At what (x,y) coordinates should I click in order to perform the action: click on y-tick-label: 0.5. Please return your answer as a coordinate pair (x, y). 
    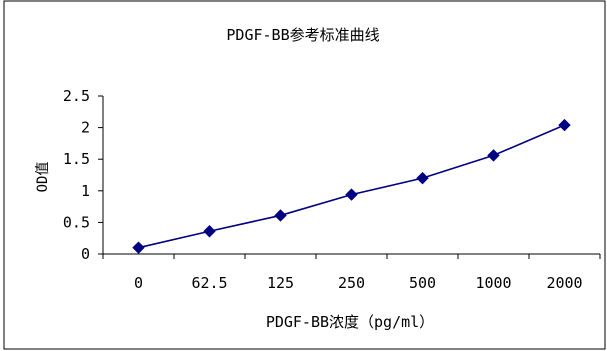
    Looking at the image, I should click on (76, 222).